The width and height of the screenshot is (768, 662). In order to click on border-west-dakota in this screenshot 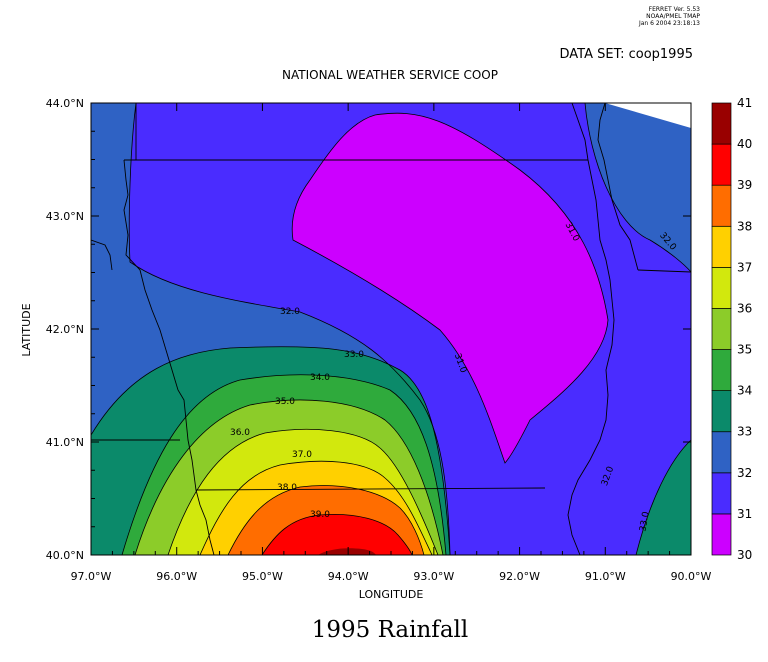, I will do `click(102, 255)`.